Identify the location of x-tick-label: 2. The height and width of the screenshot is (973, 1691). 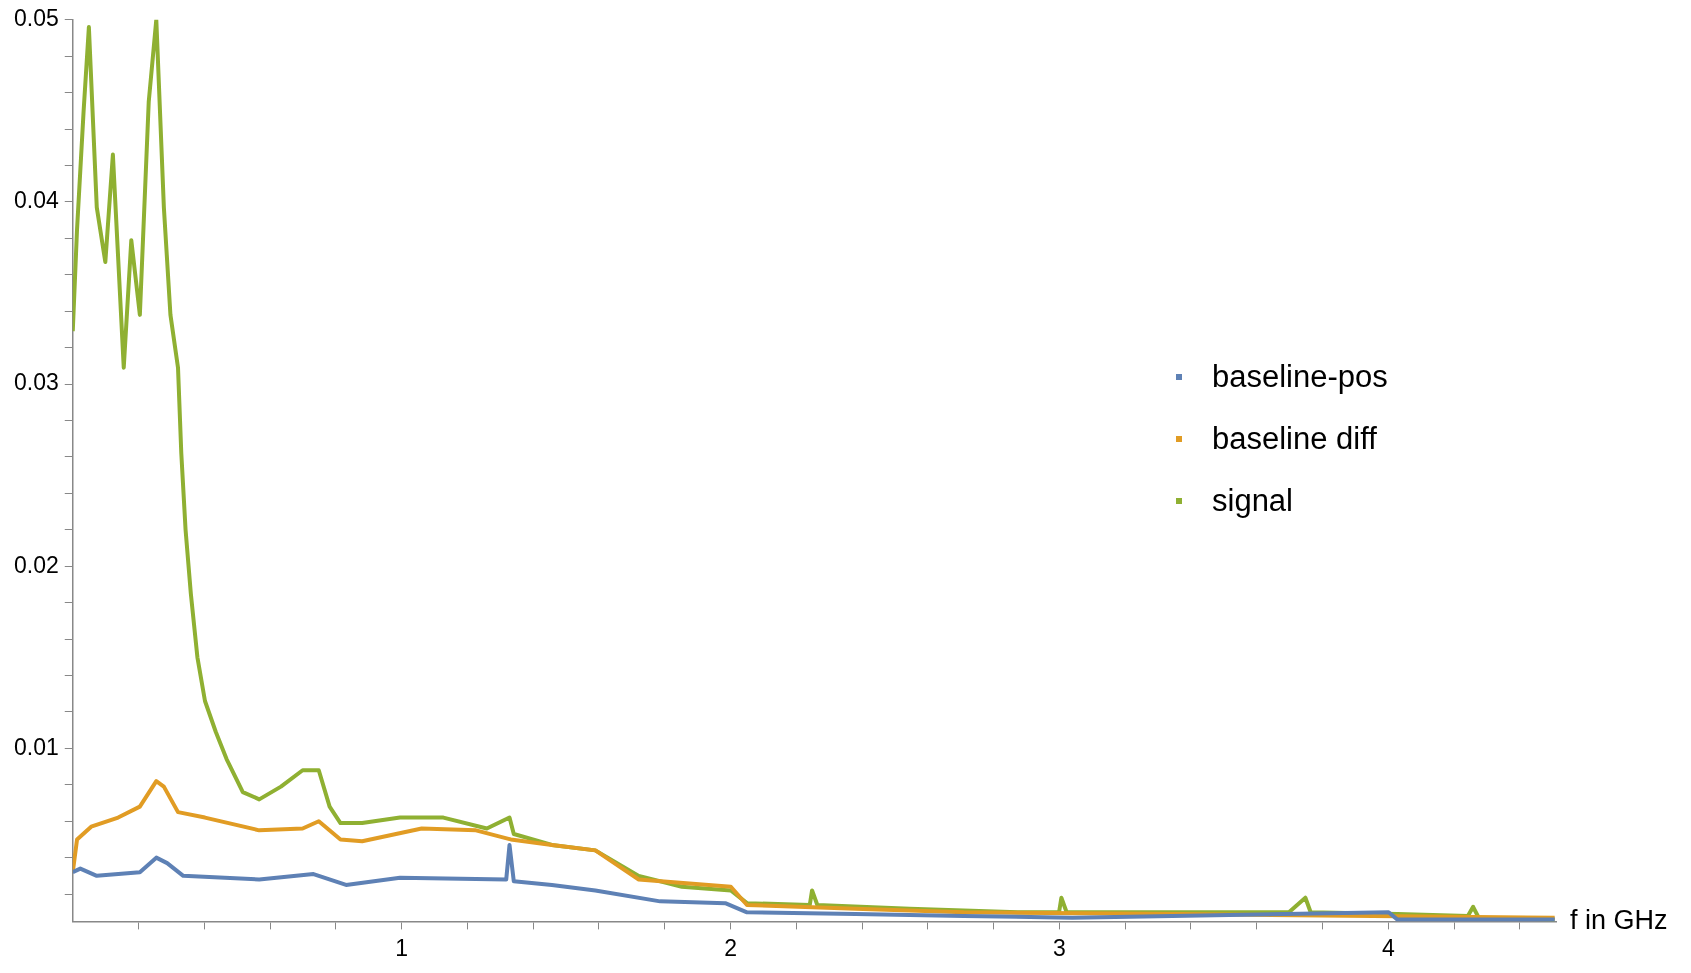
(730, 947).